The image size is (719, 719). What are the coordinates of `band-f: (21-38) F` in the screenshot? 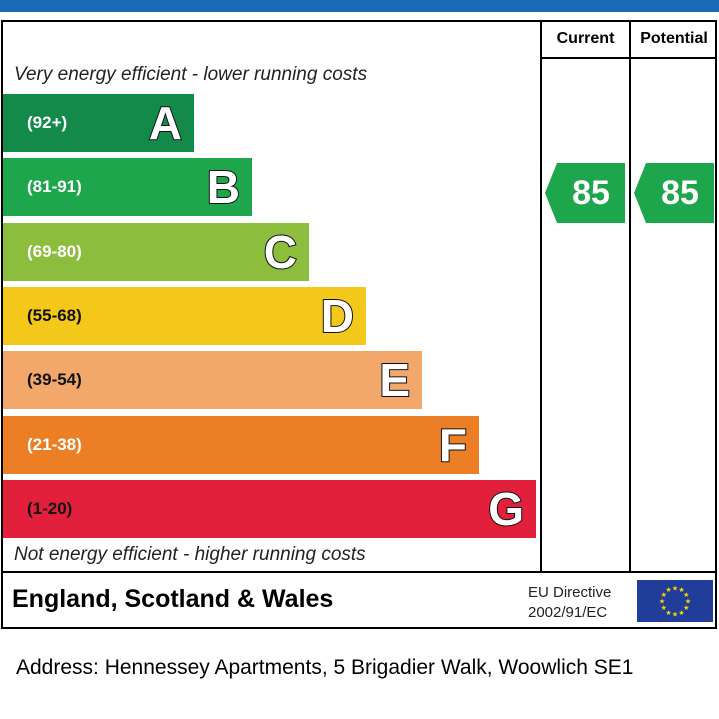 It's located at (241, 444).